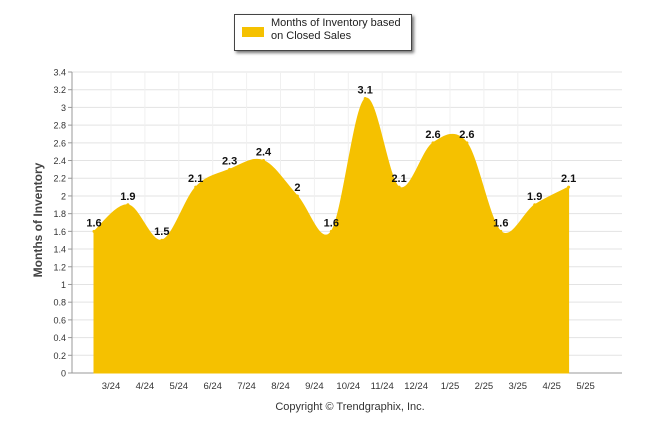 The height and width of the screenshot is (434, 646). What do you see at coordinates (59, 250) in the screenshot?
I see `y-tick-label: 1.4` at bounding box center [59, 250].